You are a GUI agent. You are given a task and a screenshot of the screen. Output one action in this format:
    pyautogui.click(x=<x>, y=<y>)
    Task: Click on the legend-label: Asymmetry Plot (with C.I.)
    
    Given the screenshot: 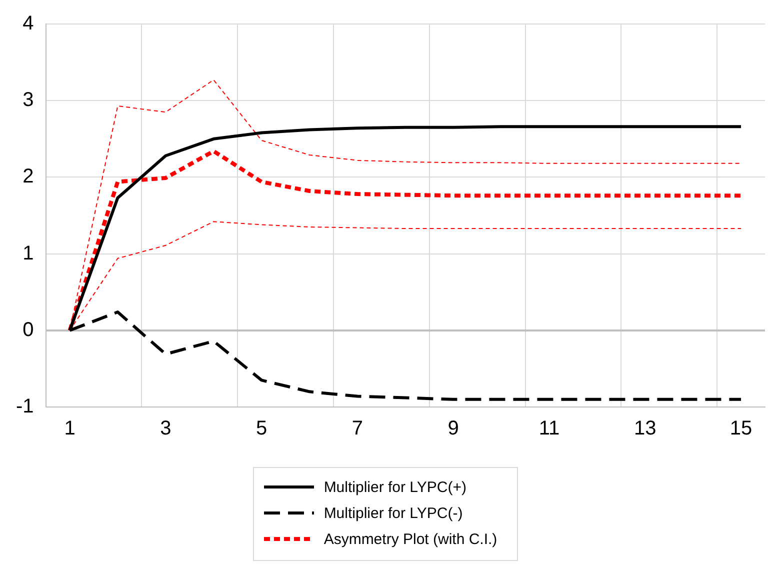 What is the action you would take?
    pyautogui.click(x=411, y=539)
    